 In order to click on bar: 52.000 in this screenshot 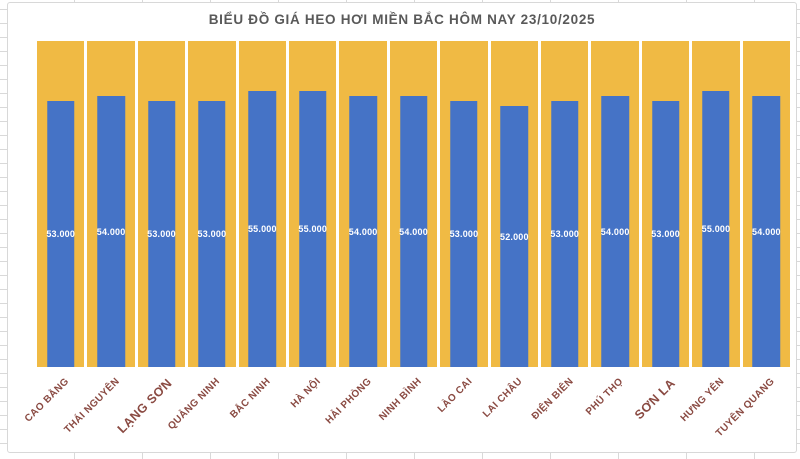, I will do `click(514, 236)`.